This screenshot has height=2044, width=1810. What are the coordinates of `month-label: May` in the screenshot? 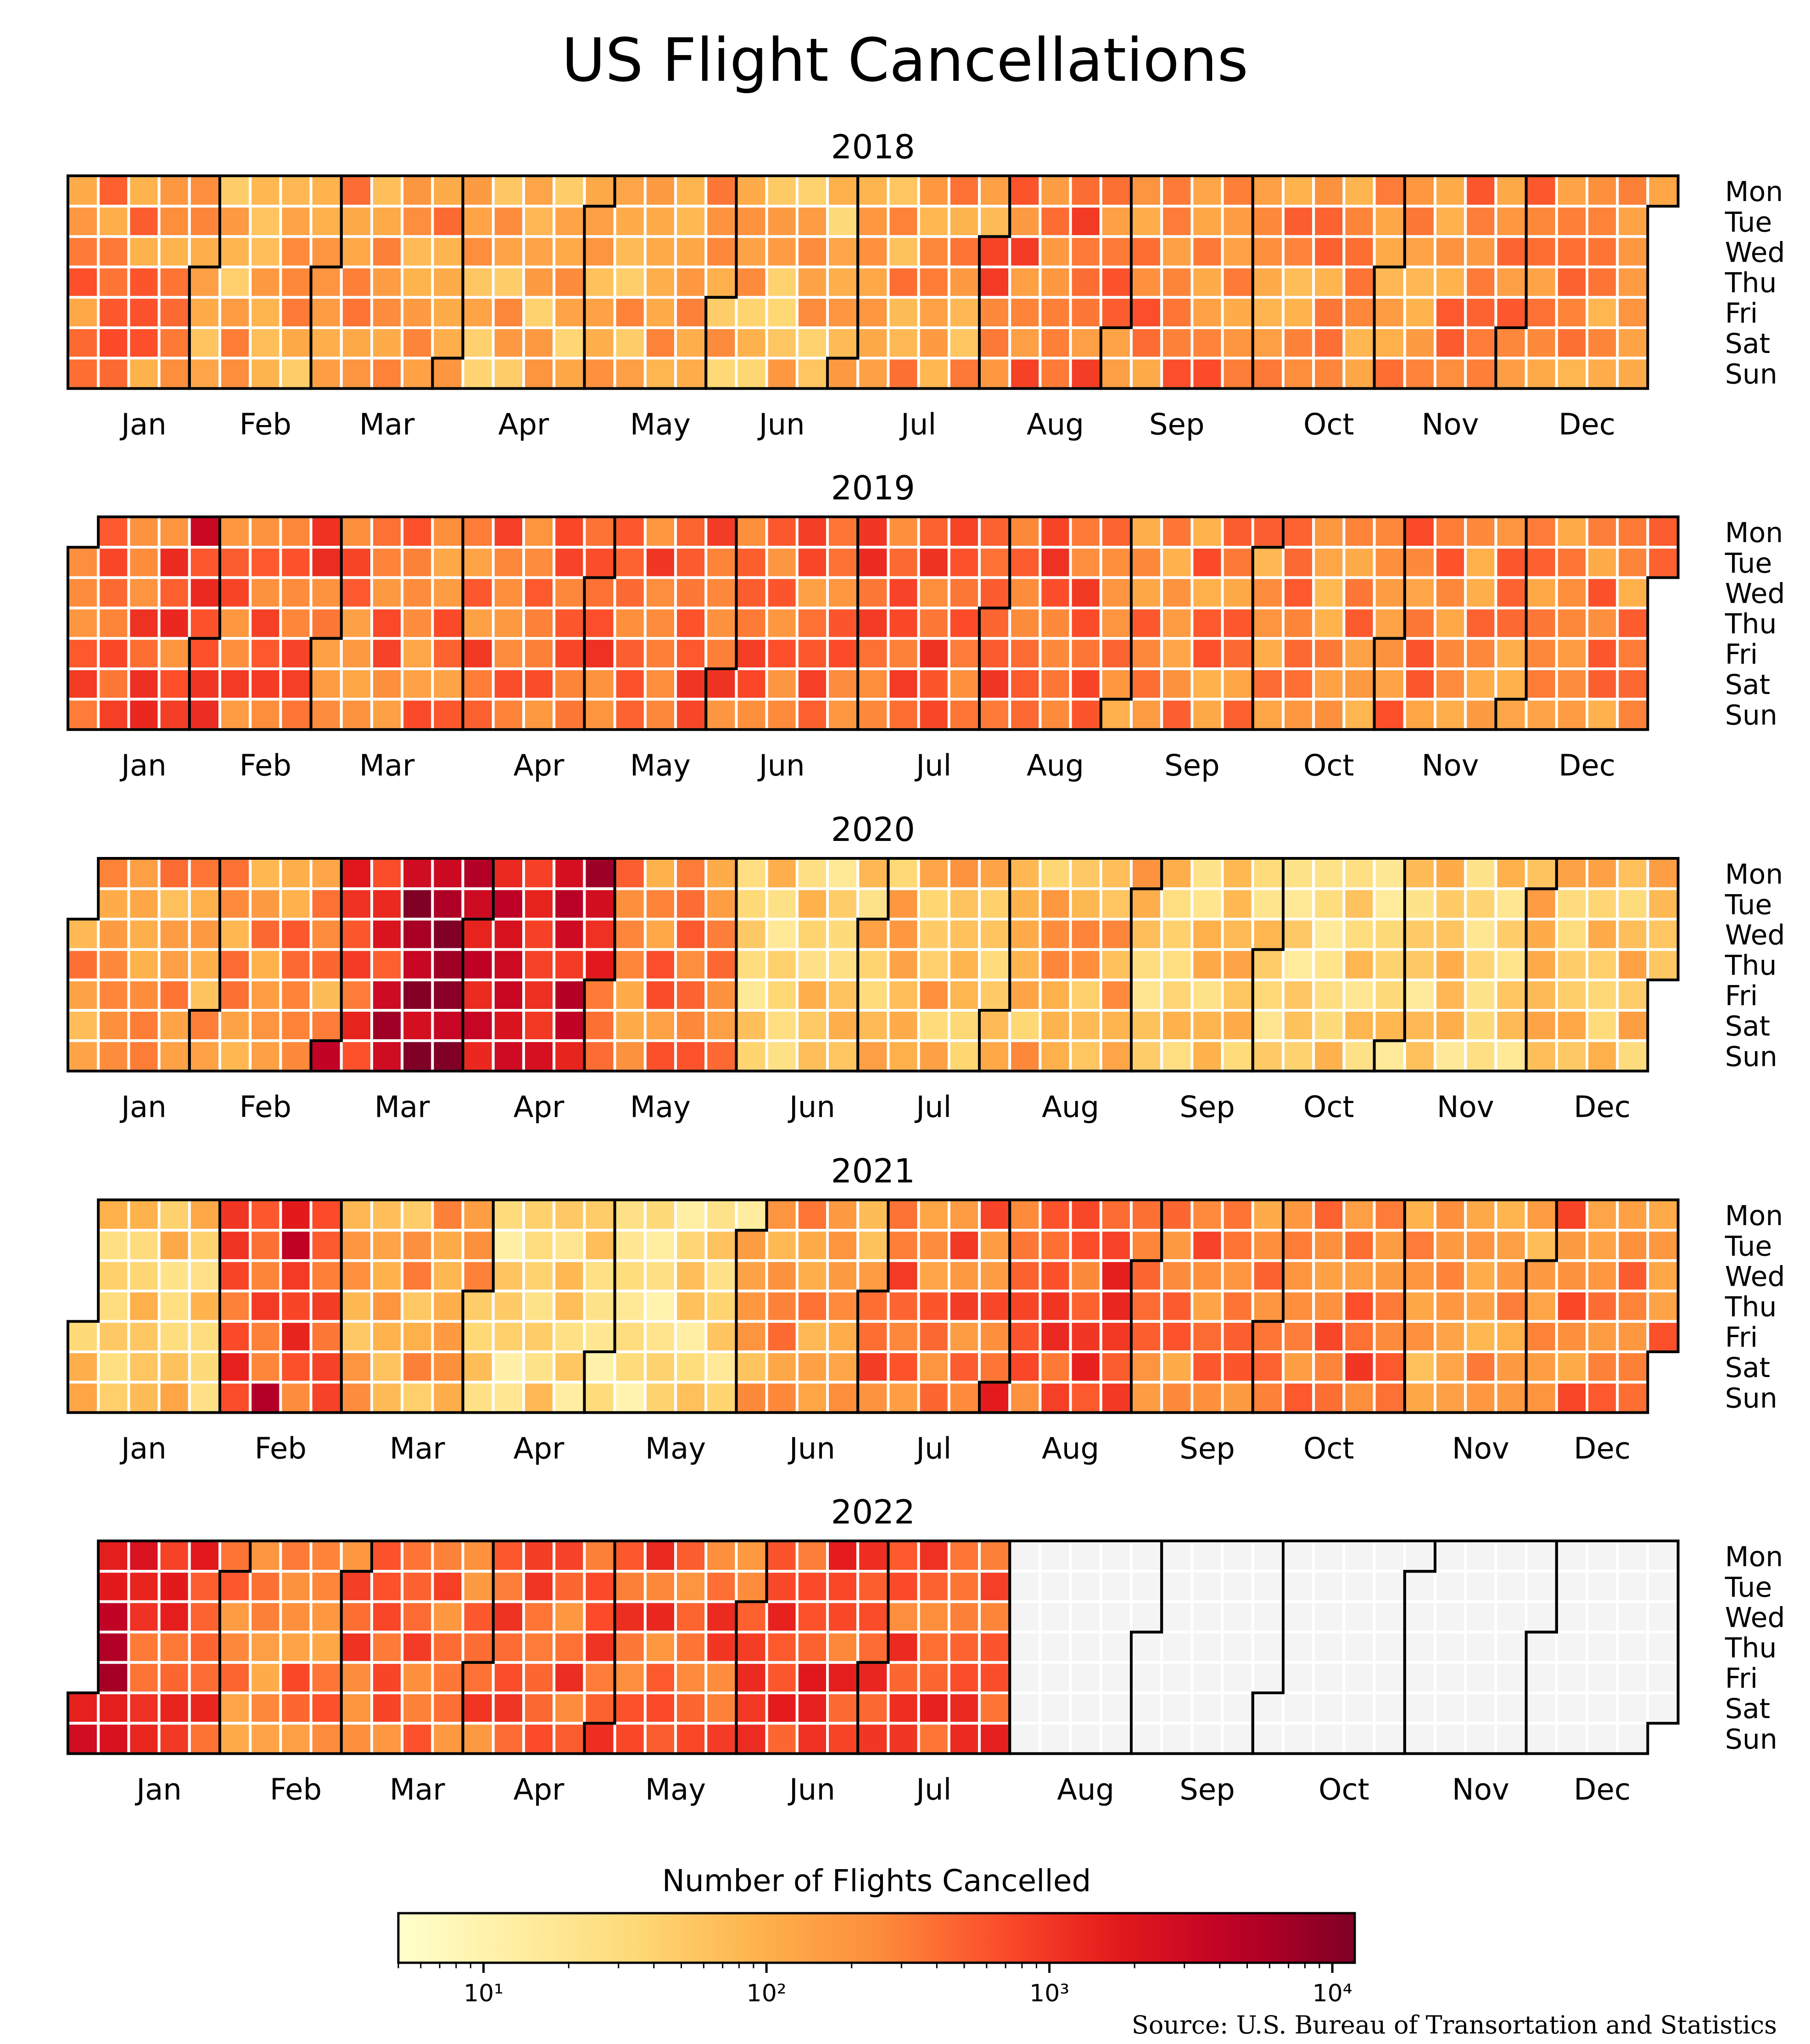 It's located at (660, 425).